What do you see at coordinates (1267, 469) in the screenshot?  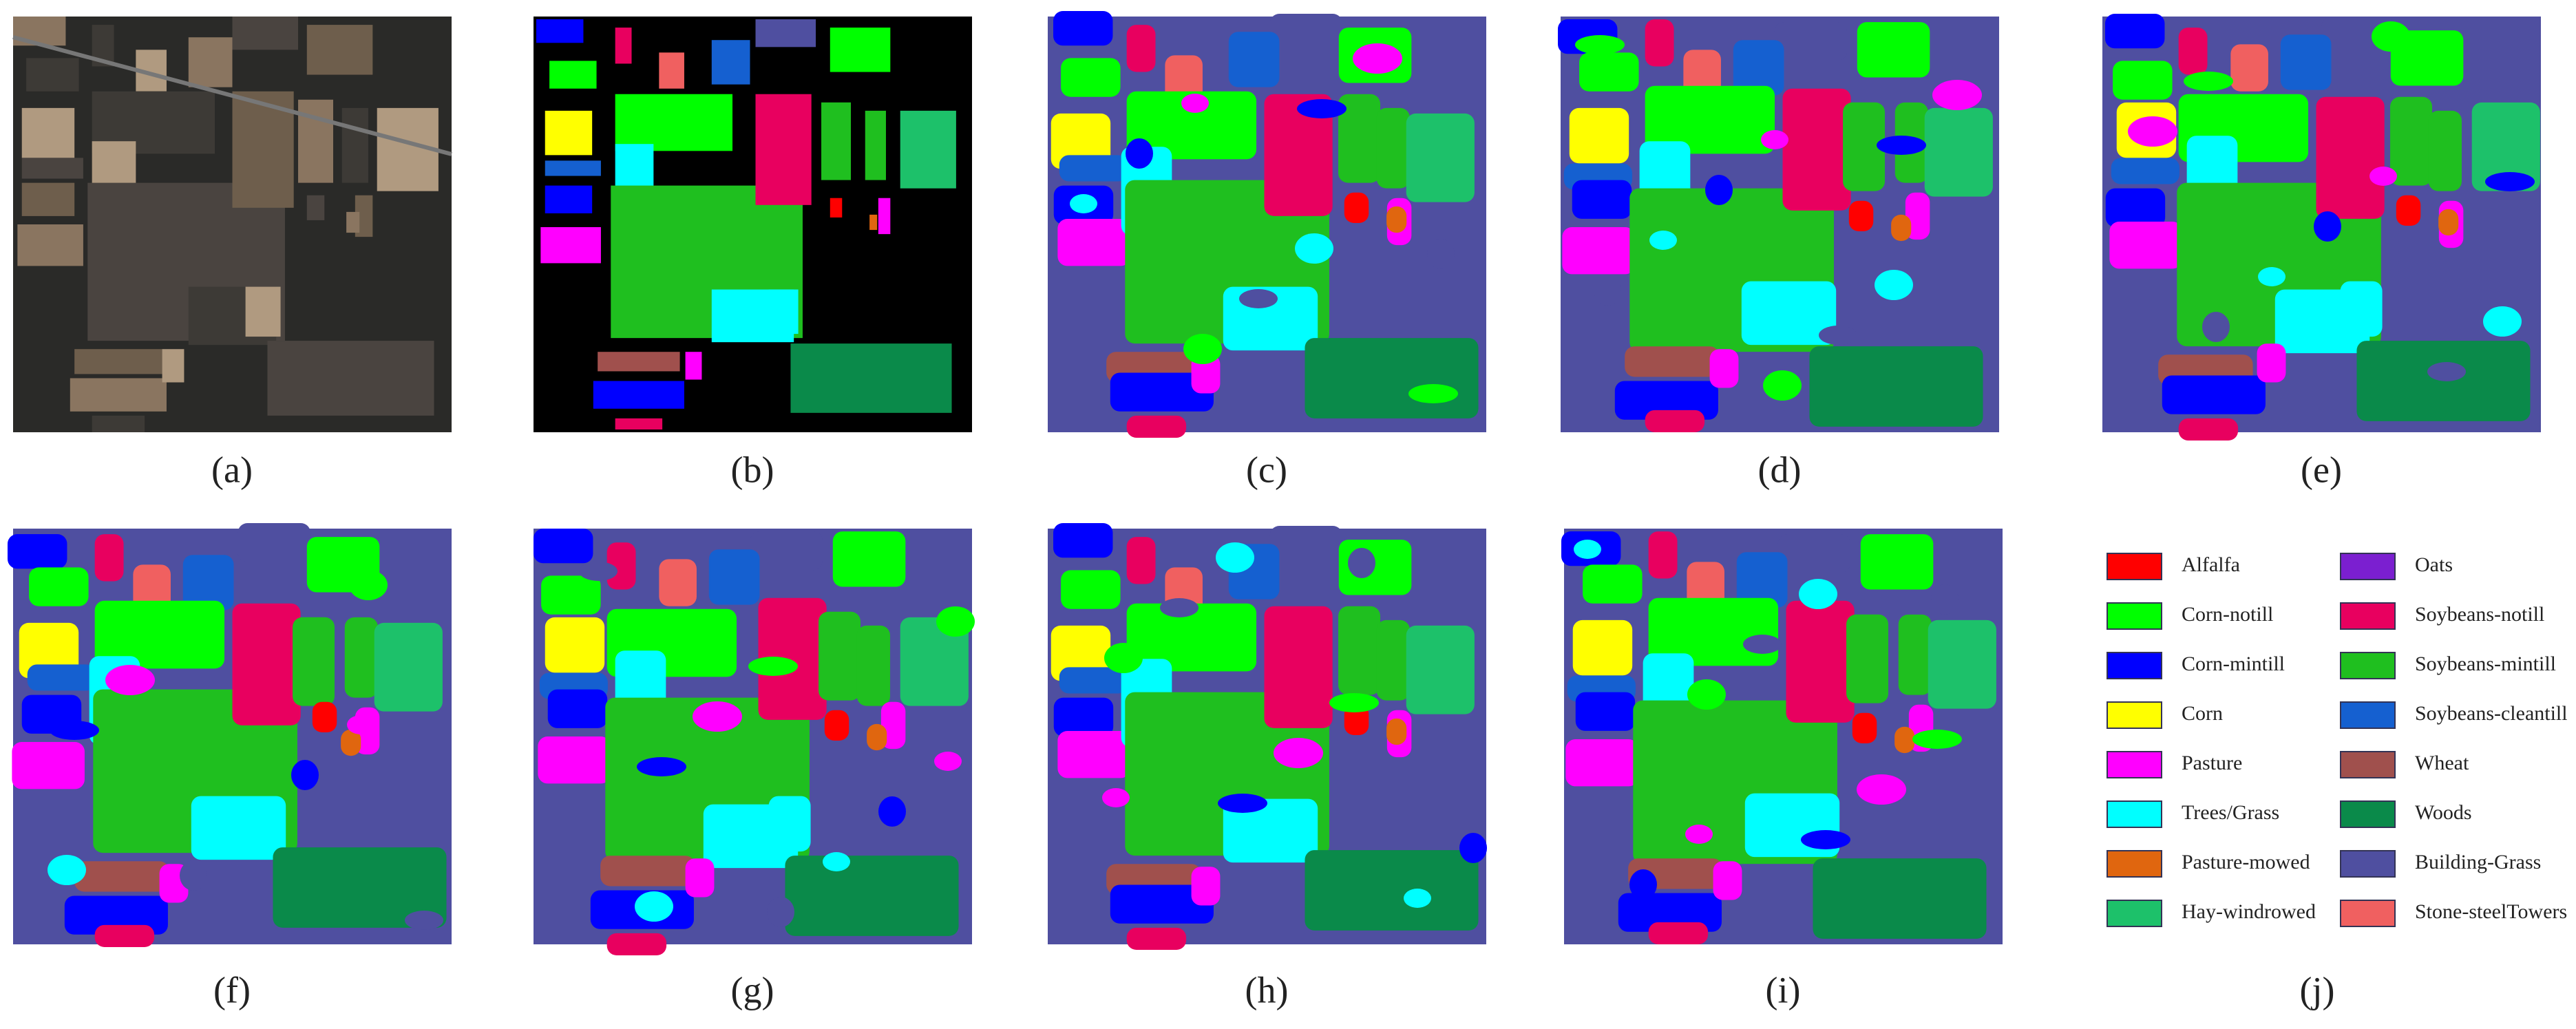 I see `panel-label: (c)` at bounding box center [1267, 469].